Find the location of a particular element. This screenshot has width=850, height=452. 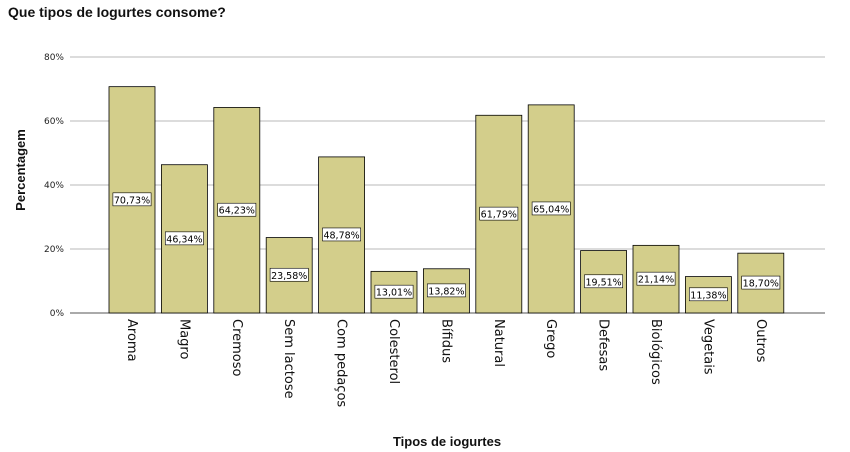

y-axis-ticks: 0% 20% 40% 60% 80% is located at coordinates (54, 186).